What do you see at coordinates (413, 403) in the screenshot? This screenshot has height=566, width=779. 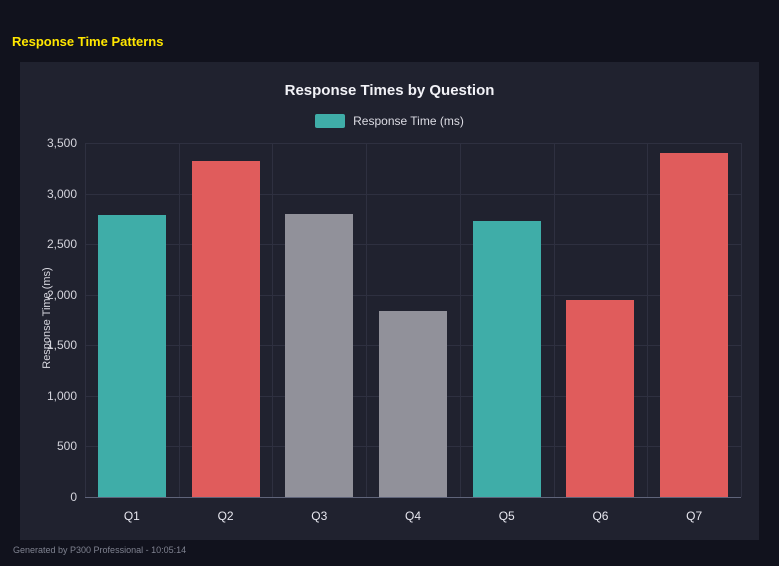 I see `bar-q4` at bounding box center [413, 403].